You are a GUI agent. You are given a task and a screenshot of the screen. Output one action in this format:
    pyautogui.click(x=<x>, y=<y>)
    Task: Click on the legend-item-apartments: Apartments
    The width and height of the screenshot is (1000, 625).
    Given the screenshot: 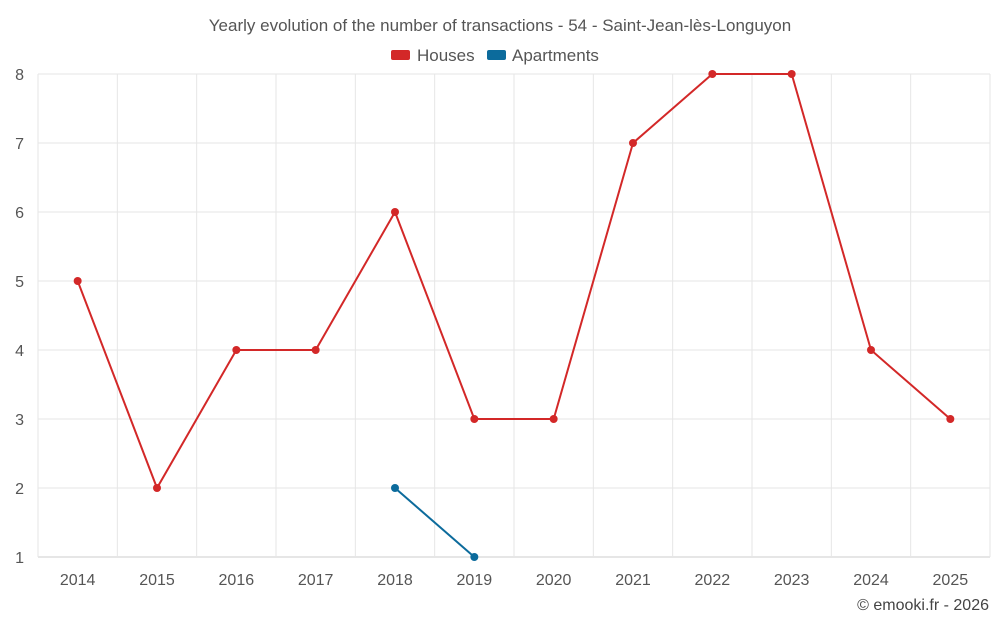 What is the action you would take?
    pyautogui.click(x=543, y=55)
    